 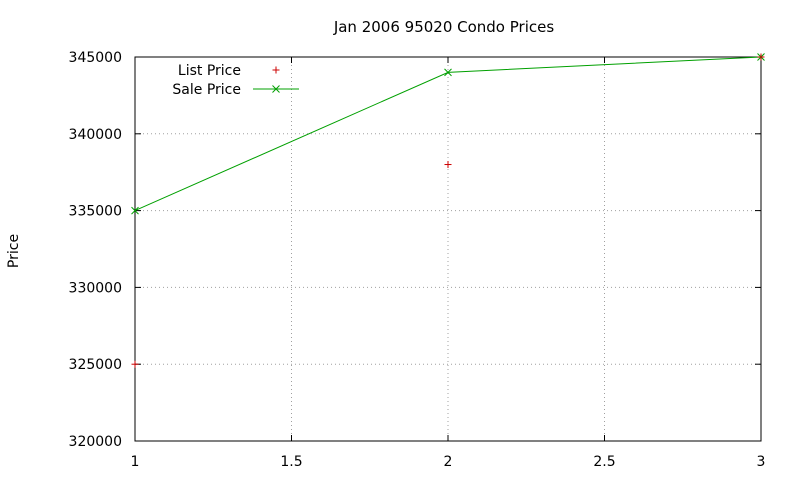 What do you see at coordinates (276, 89) in the screenshot?
I see `sale-price-legend-marker` at bounding box center [276, 89].